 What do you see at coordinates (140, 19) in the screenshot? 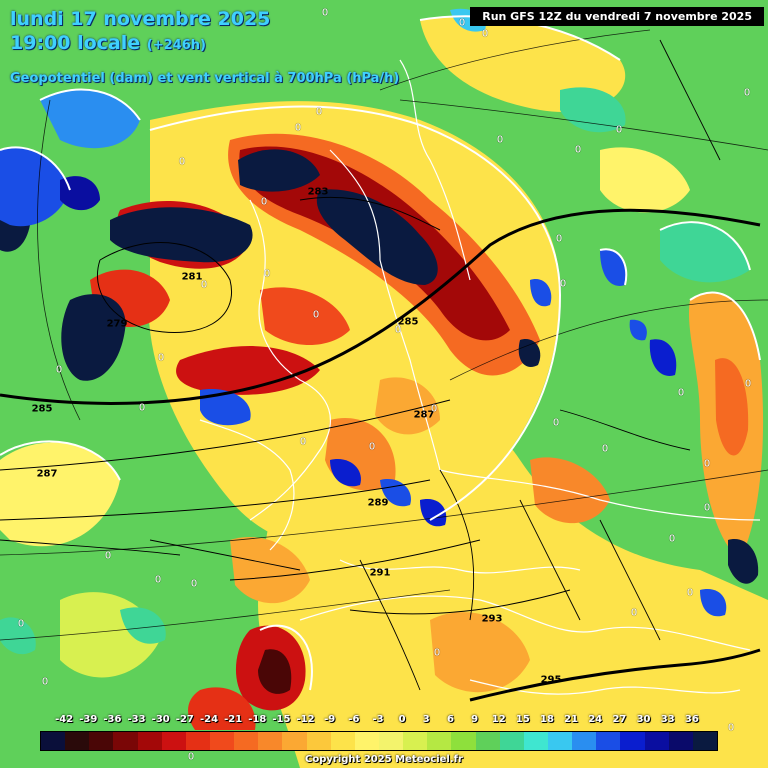
I see `forecast-date: lundi 17 novembre 2025` at bounding box center [140, 19].